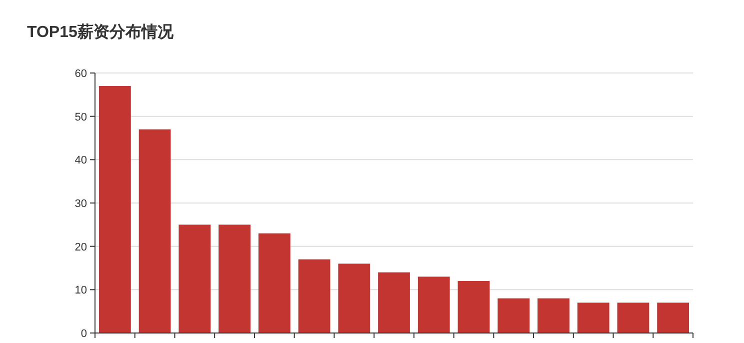 This screenshot has width=744, height=343. I want to click on y-tick-label: 40, so click(80, 160).